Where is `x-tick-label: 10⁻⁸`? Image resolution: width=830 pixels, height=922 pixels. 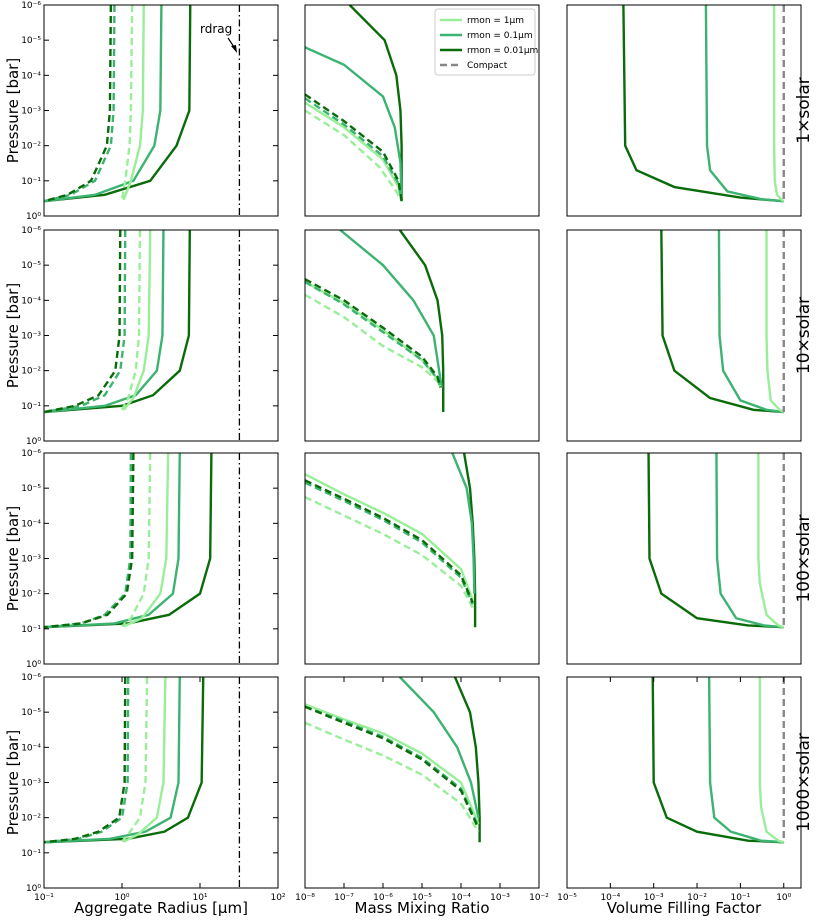
x-tick-label: 10⁻⁸ is located at coordinates (305, 898).